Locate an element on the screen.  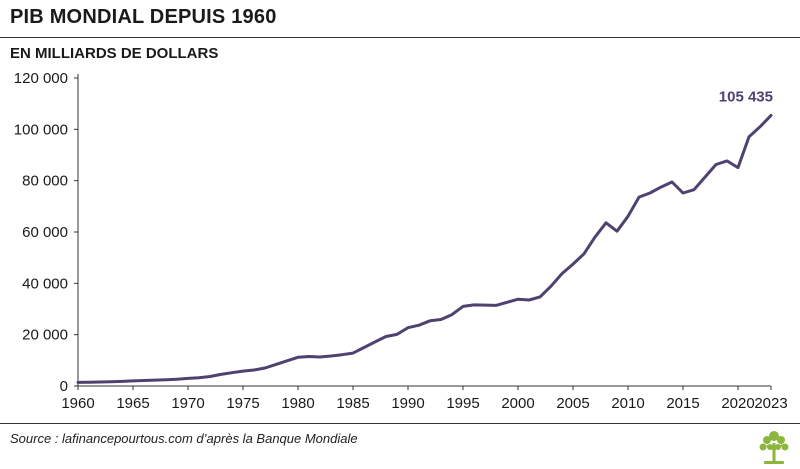
x-tick-label: 1965 is located at coordinates (132, 403).